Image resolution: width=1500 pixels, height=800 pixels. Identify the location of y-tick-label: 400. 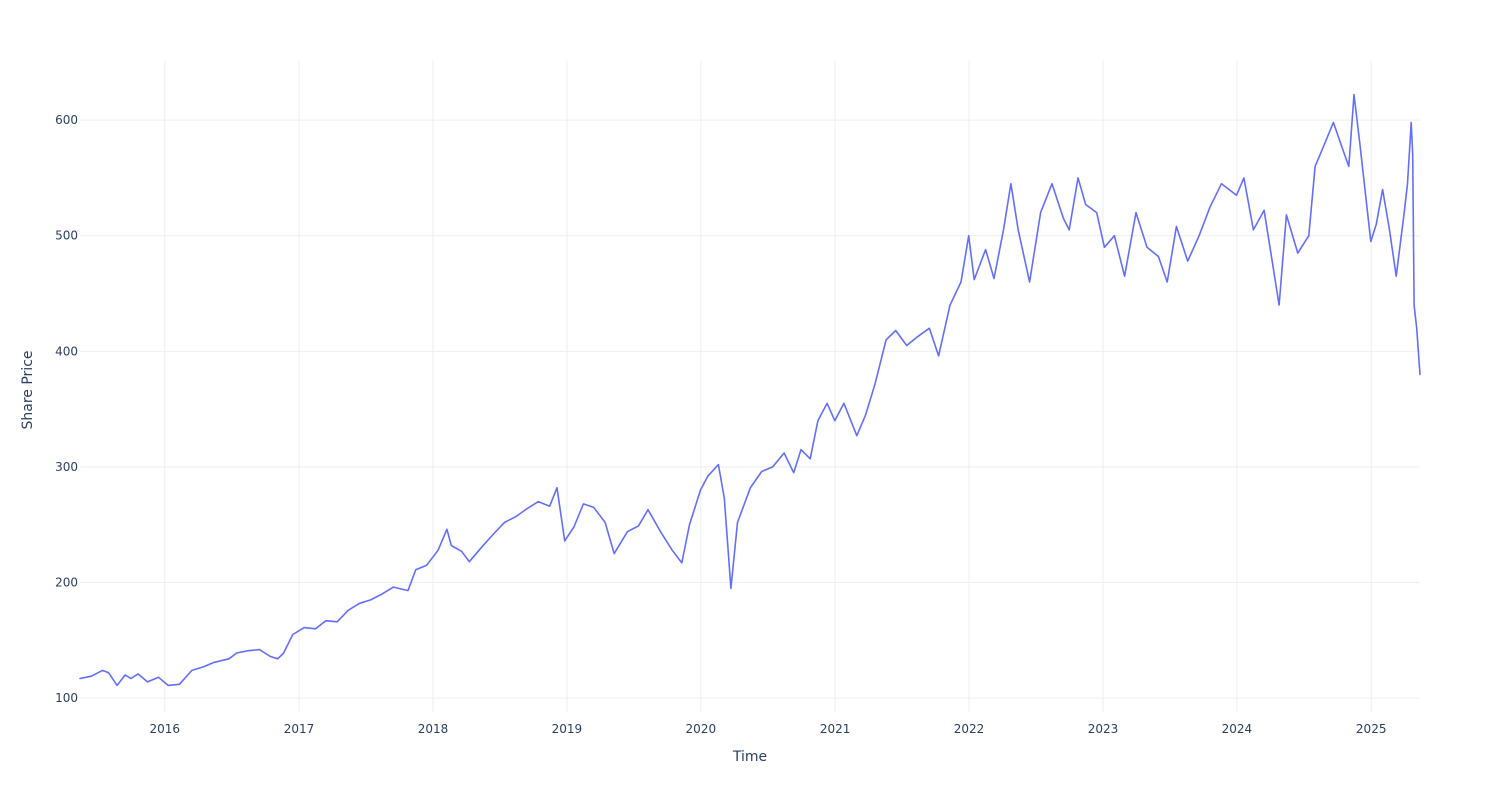
(66, 351).